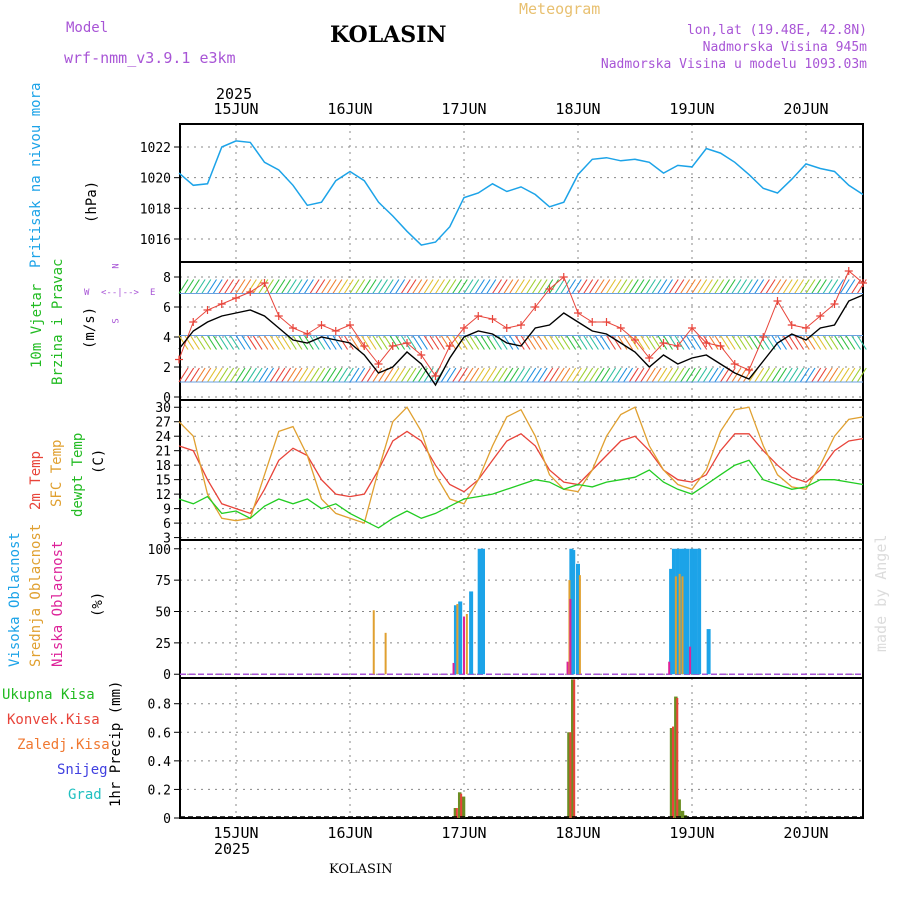  I want to click on date-label-bottom: 17JUN, so click(463, 833).